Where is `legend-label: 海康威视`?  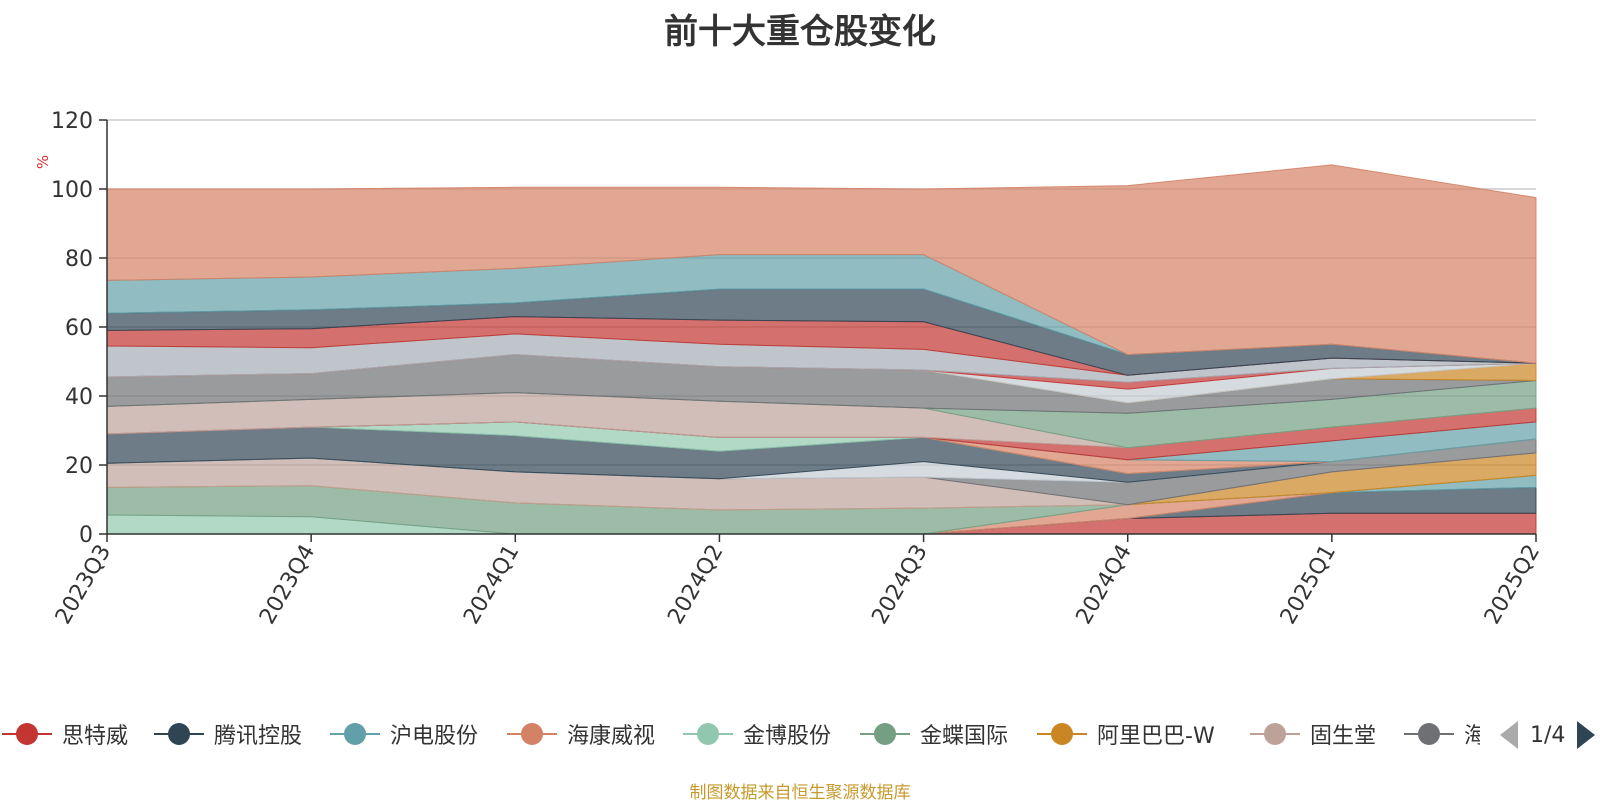 legend-label: 海康威视 is located at coordinates (611, 736).